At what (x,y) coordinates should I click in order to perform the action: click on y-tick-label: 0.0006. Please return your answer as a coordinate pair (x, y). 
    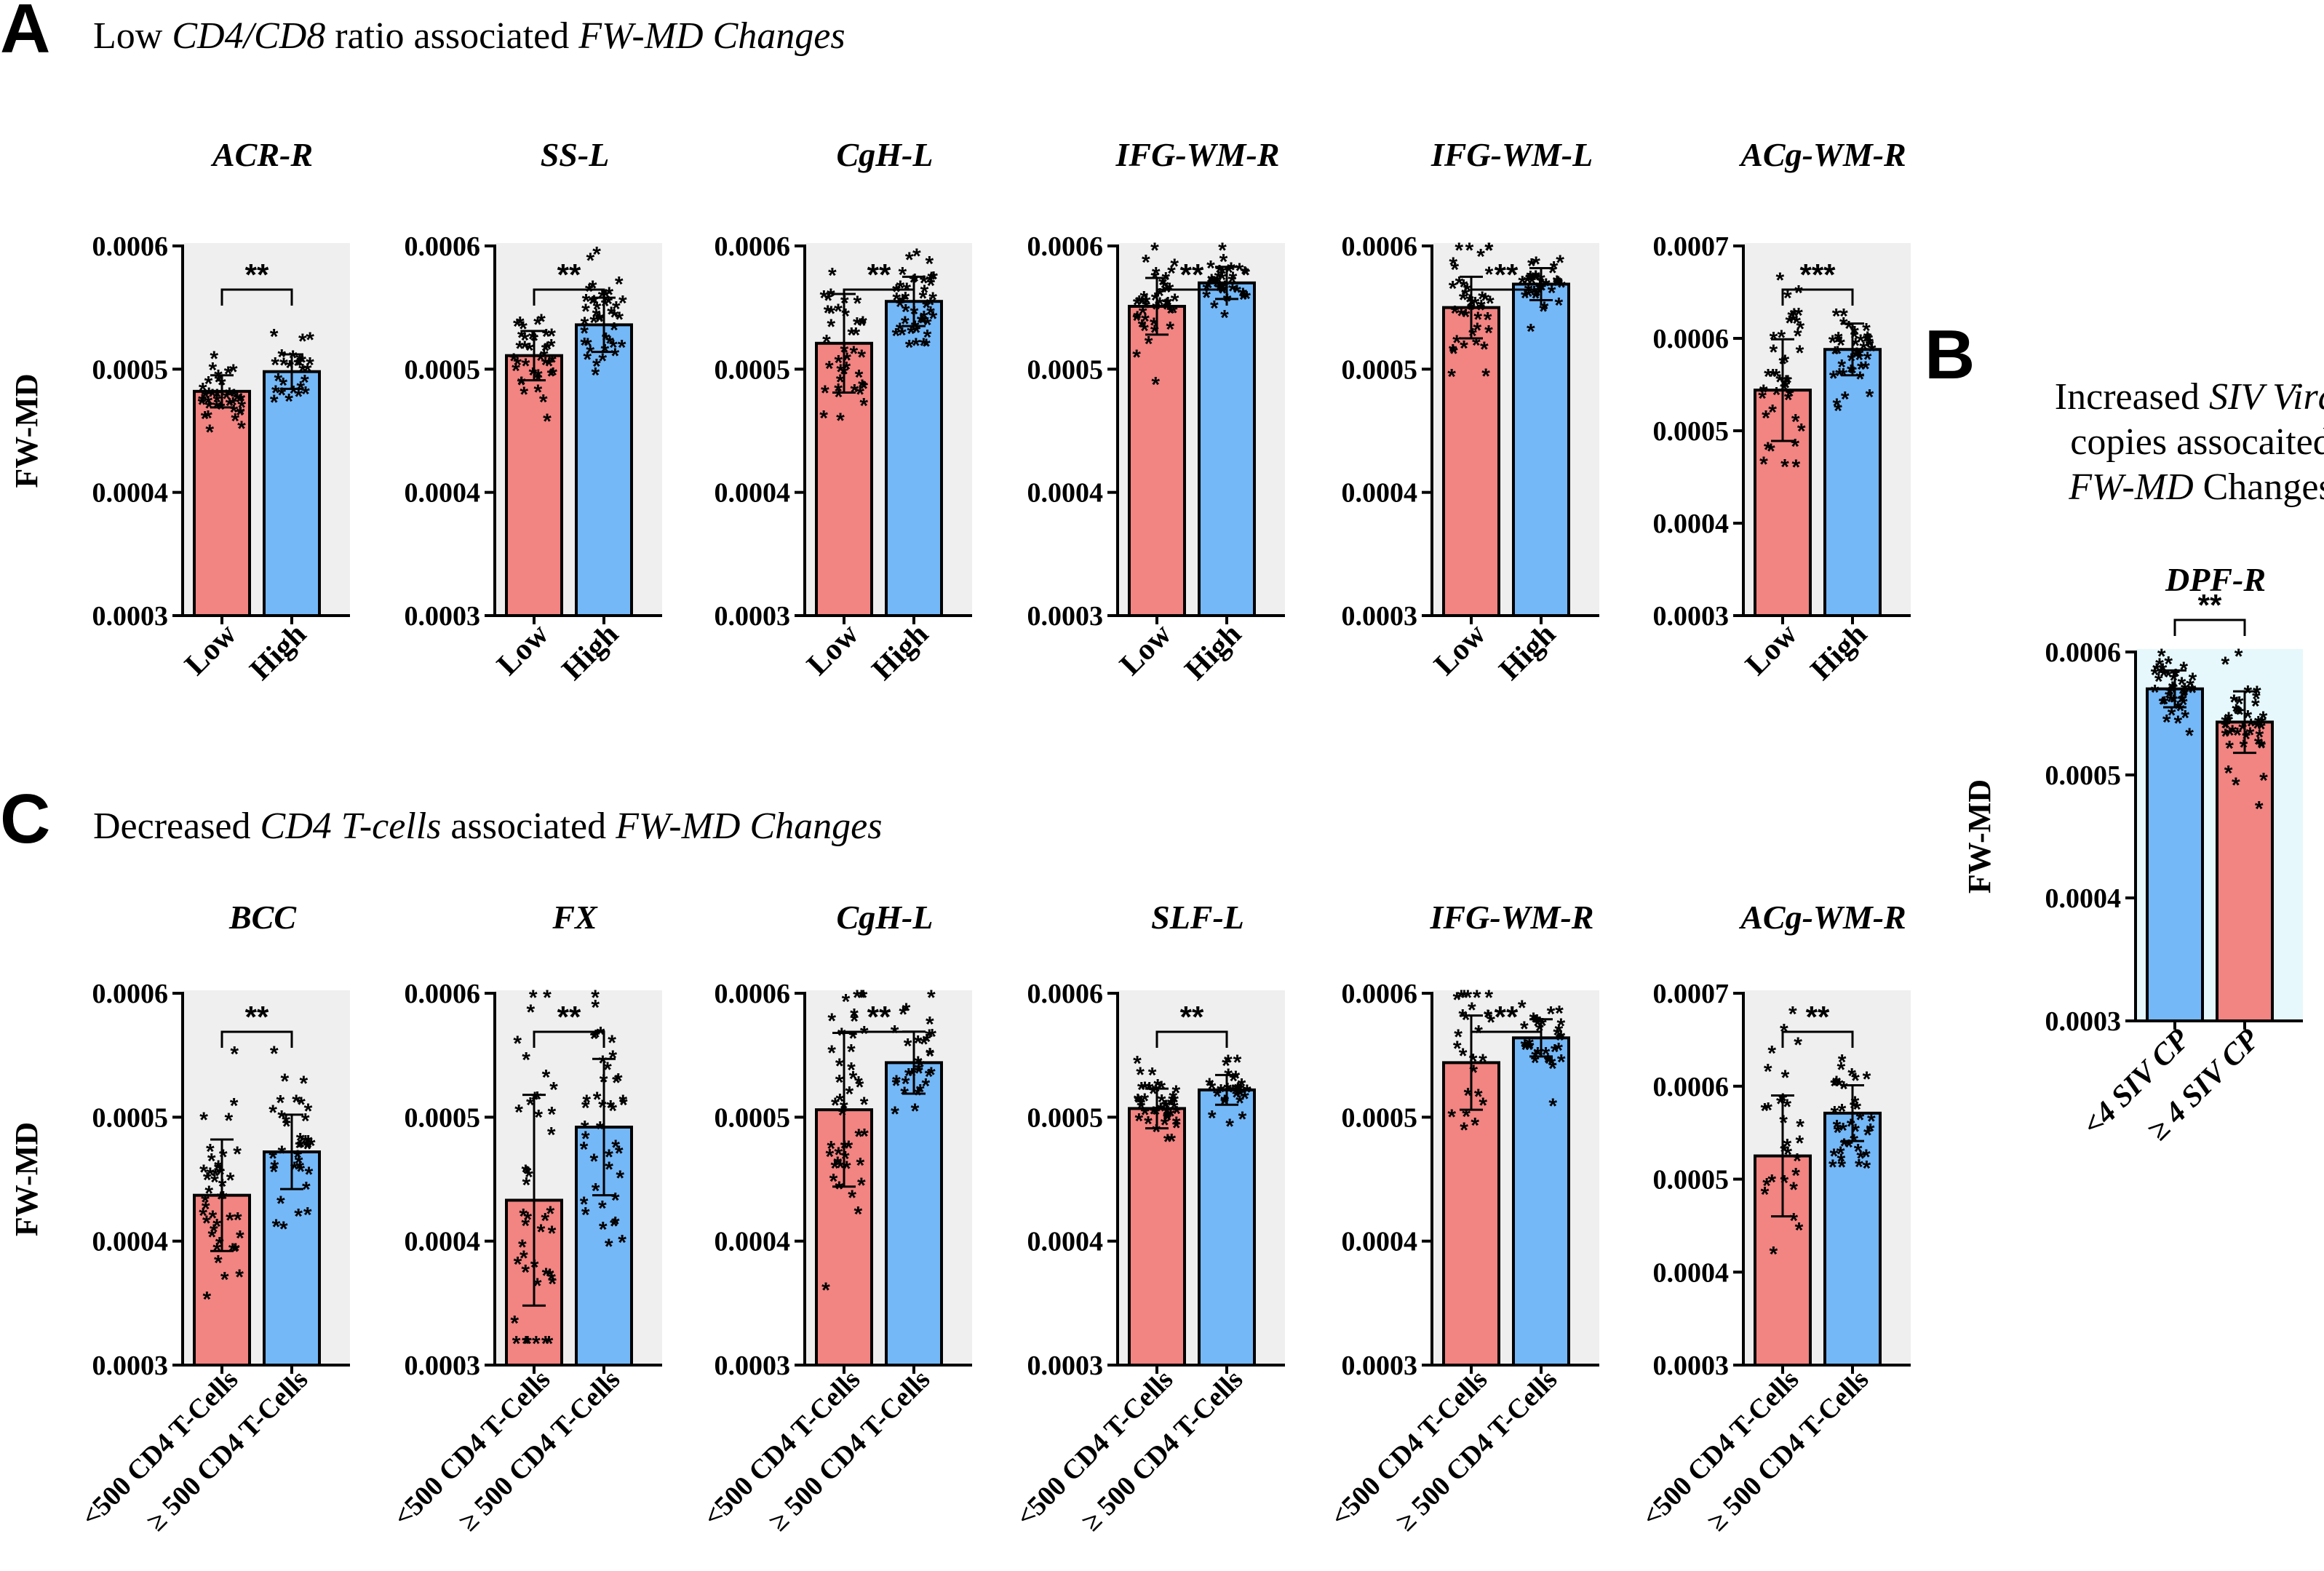
    Looking at the image, I should click on (1065, 246).